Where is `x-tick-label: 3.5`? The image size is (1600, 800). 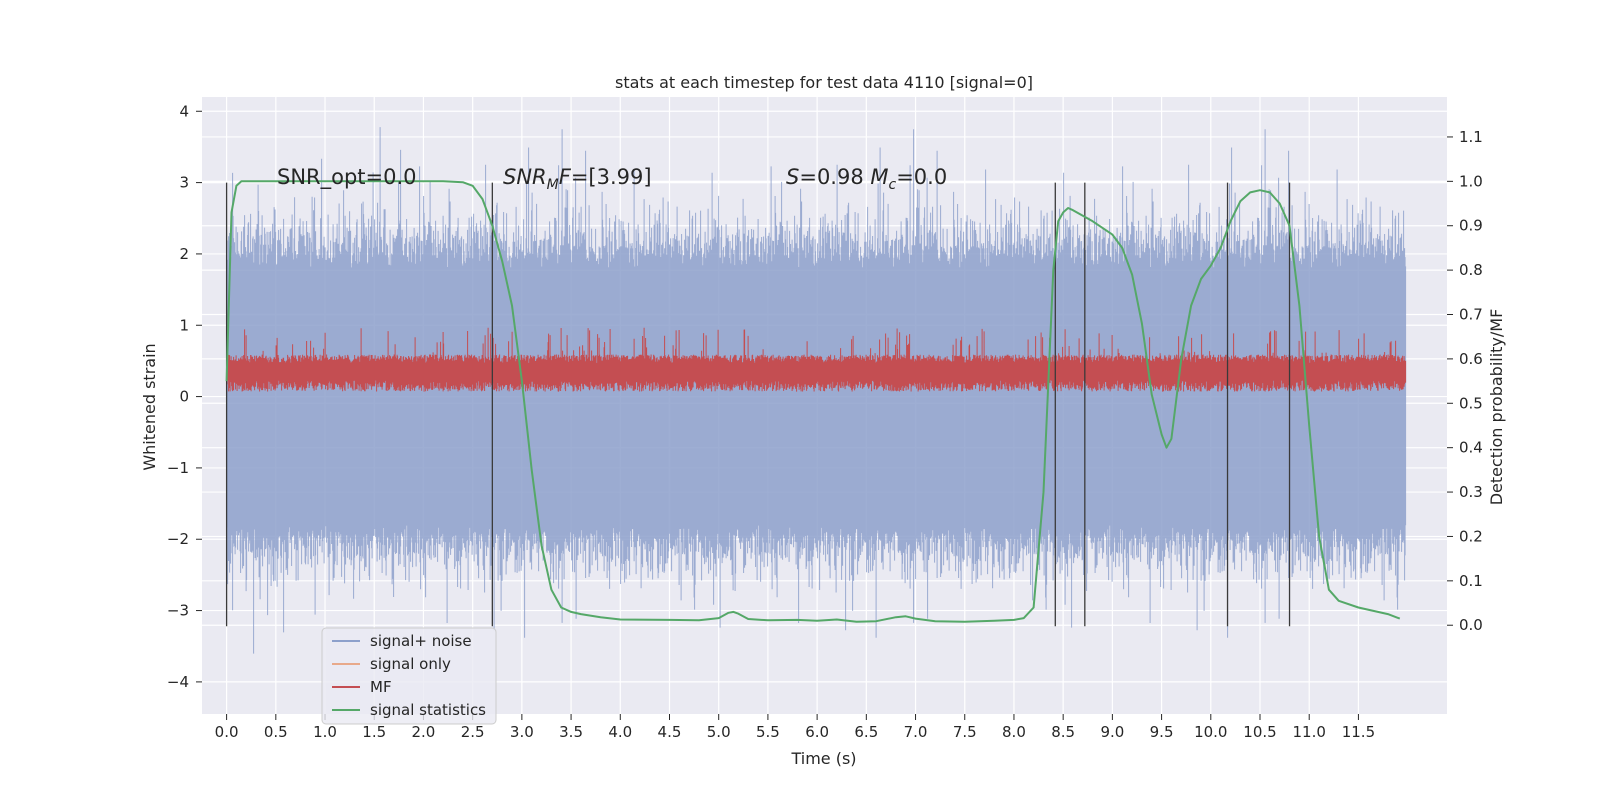
x-tick-label: 3.5 is located at coordinates (571, 732).